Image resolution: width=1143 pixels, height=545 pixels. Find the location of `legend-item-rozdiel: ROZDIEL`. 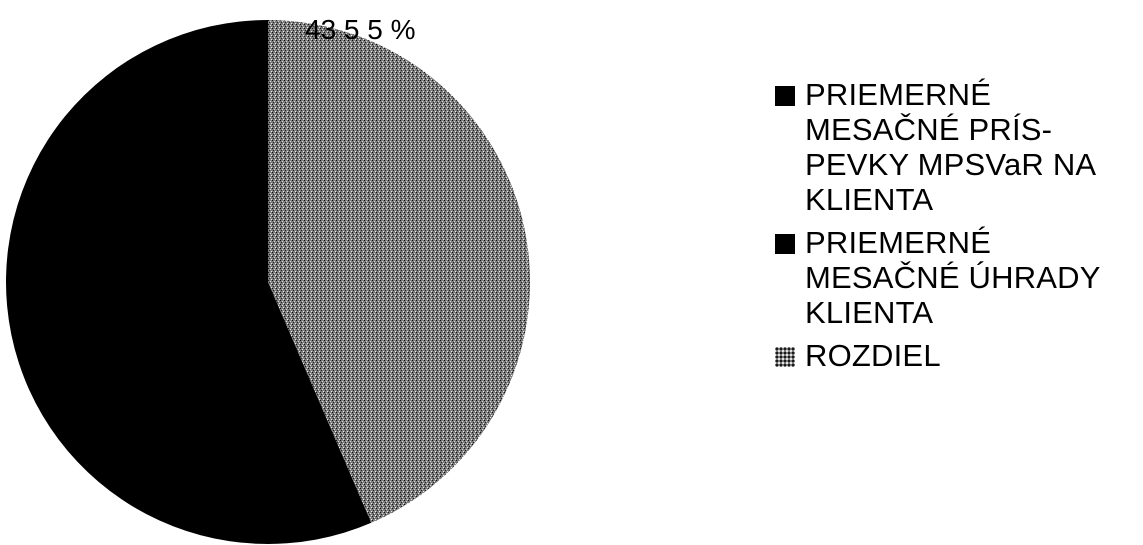

legend-item-rozdiel: ROZDIEL is located at coordinates (957, 355).